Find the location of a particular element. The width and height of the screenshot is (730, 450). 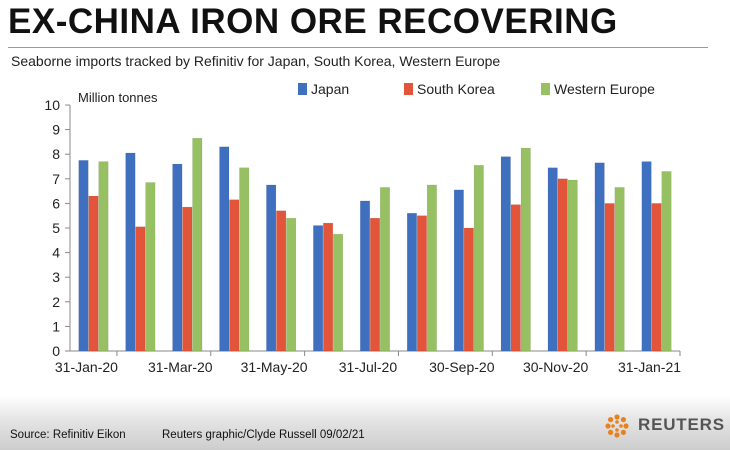

title-rule is located at coordinates (358, 47).